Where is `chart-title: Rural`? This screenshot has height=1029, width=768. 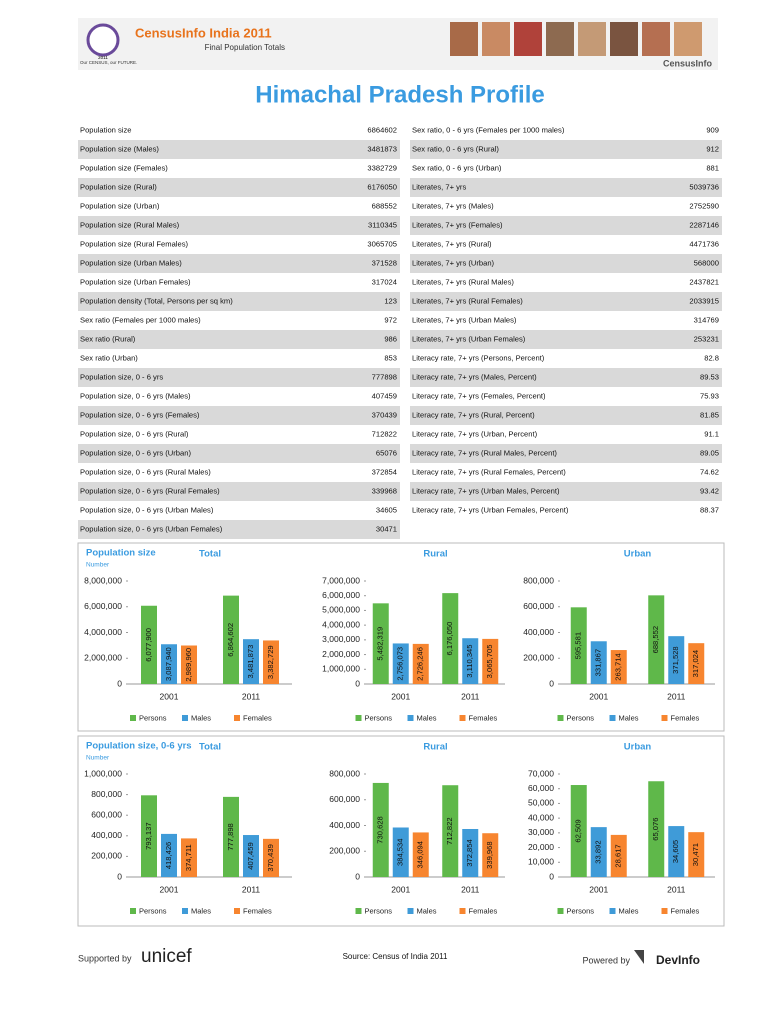 chart-title: Rural is located at coordinates (435, 747).